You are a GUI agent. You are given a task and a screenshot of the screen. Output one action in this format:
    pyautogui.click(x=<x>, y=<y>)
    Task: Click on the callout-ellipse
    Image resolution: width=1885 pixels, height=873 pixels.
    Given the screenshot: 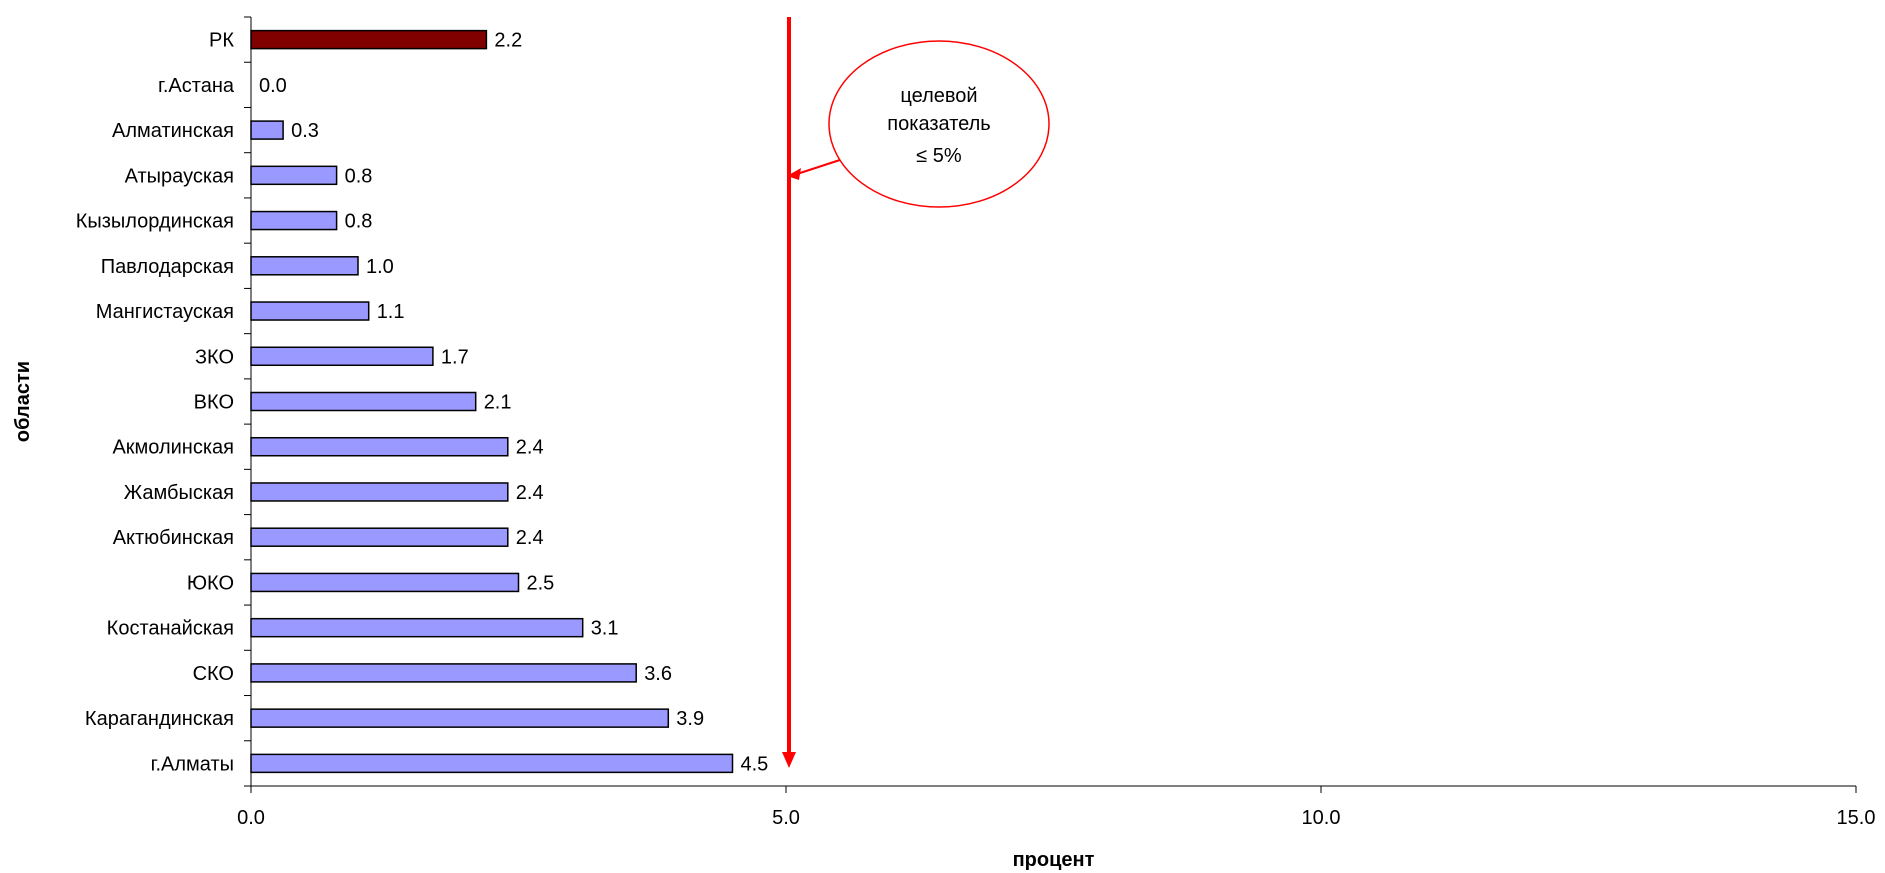 What is the action you would take?
    pyautogui.click(x=939, y=124)
    